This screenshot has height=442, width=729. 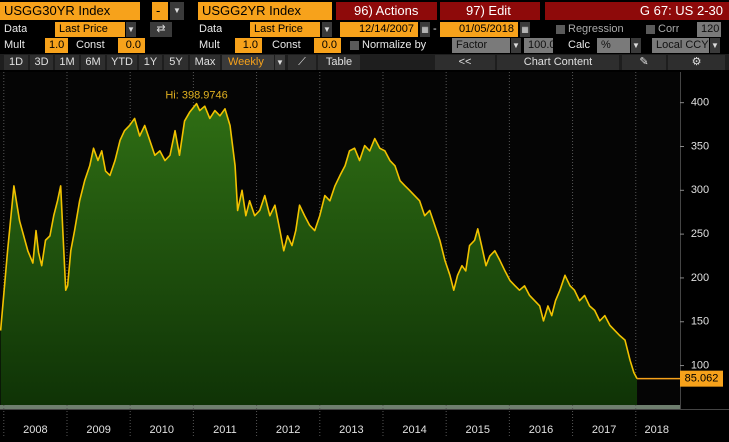 I want to click on x-tick-label: 2011, so click(x=225, y=430).